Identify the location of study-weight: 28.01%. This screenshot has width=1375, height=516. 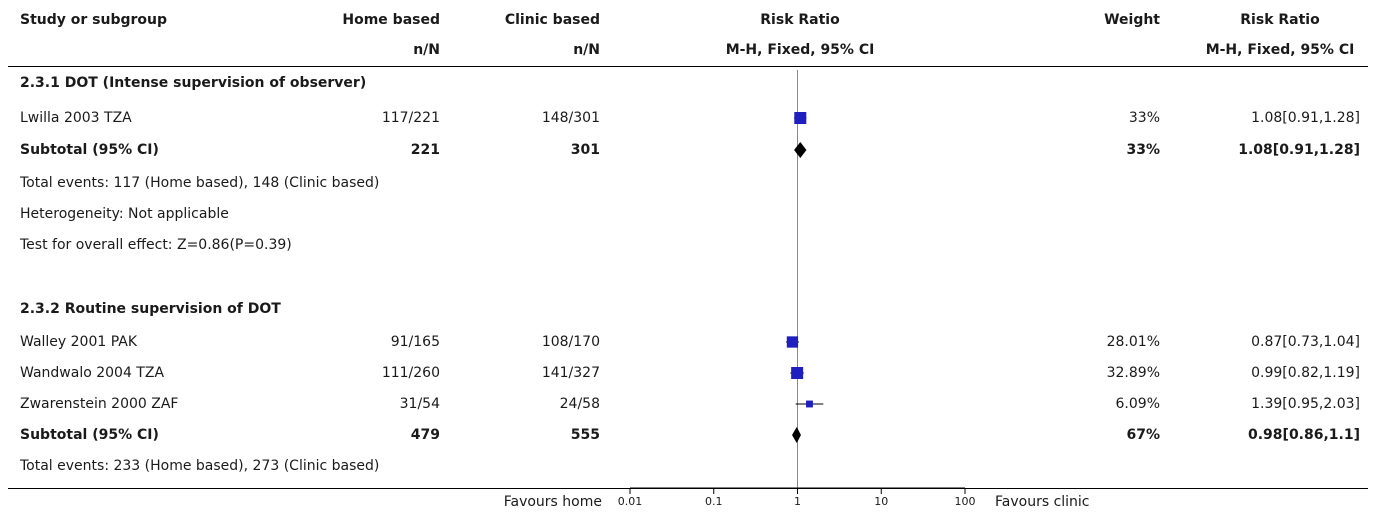
(1133, 342).